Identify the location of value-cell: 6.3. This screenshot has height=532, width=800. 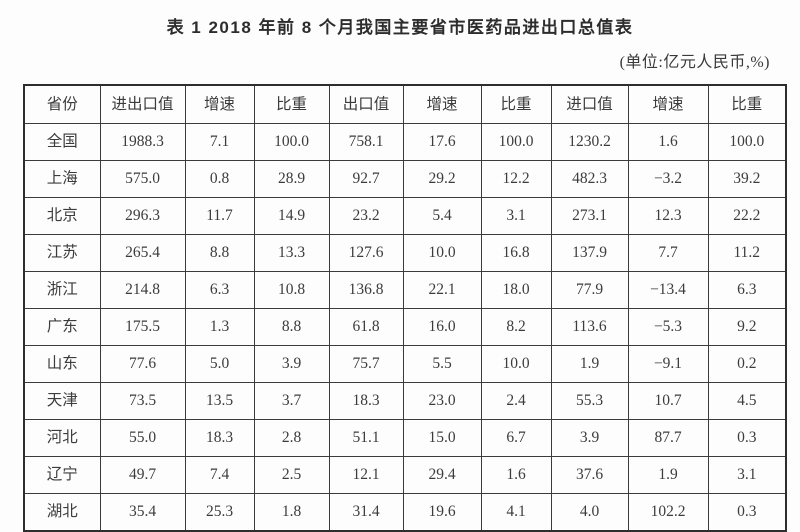
(219, 290).